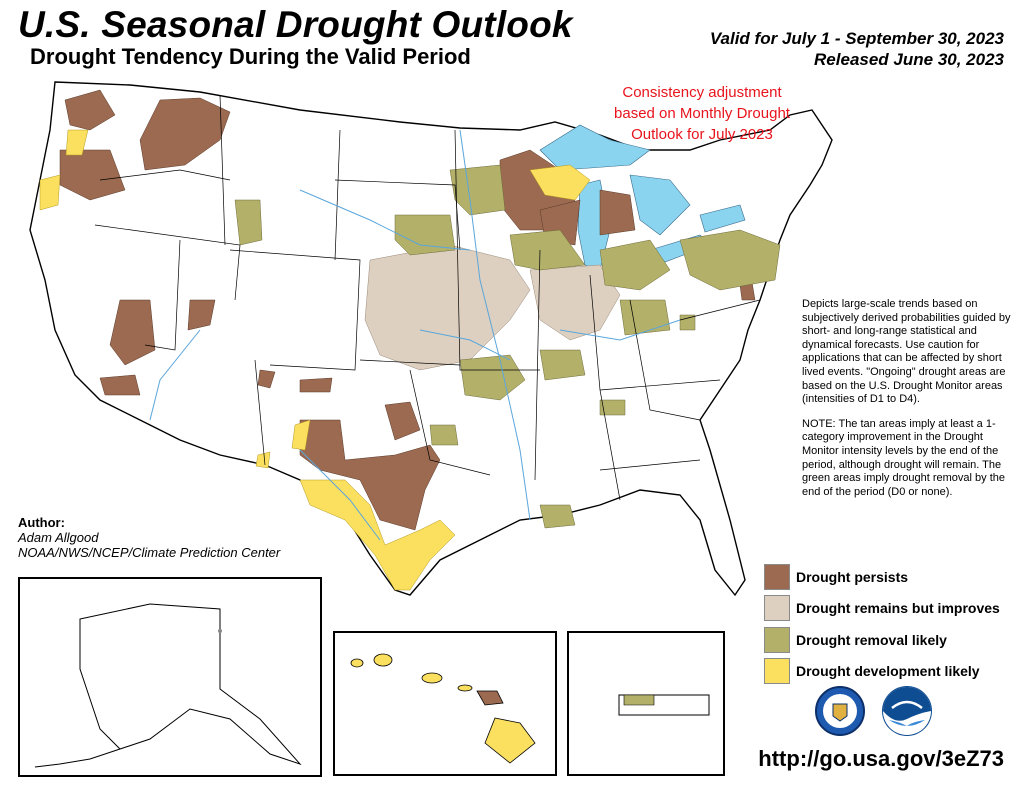 The image size is (1024, 790). I want to click on legend-swatch-removal, so click(777, 639).